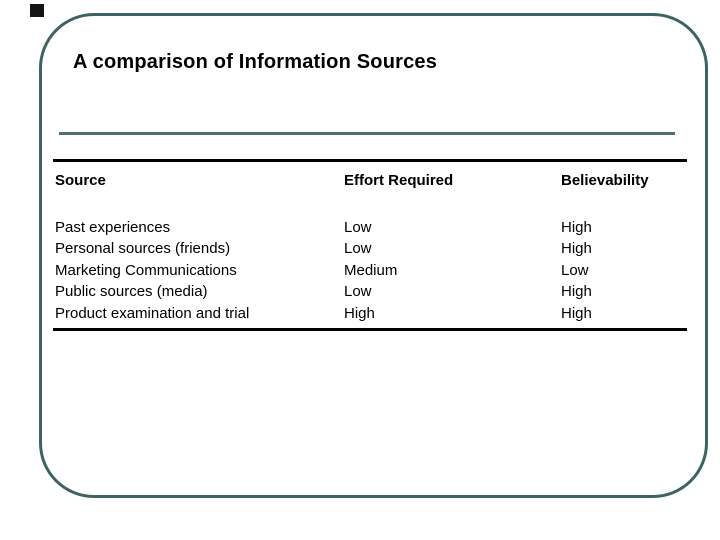 Image resolution: width=720 pixels, height=540 pixels. What do you see at coordinates (359, 313) in the screenshot?
I see `cell-effort: High` at bounding box center [359, 313].